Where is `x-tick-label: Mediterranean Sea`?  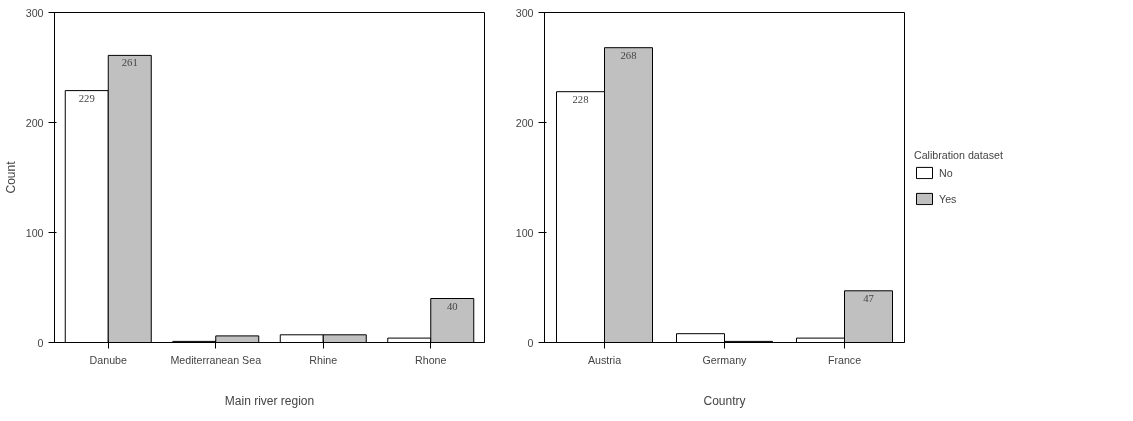 x-tick-label: Mediterranean Sea is located at coordinates (216, 359).